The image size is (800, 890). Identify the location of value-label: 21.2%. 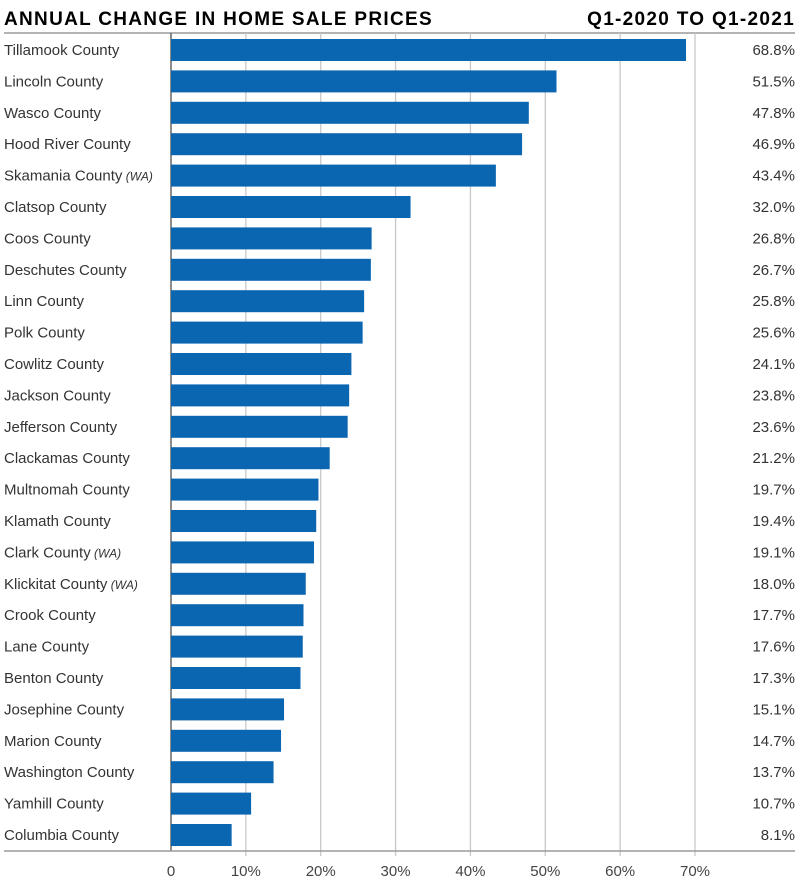
(773, 458).